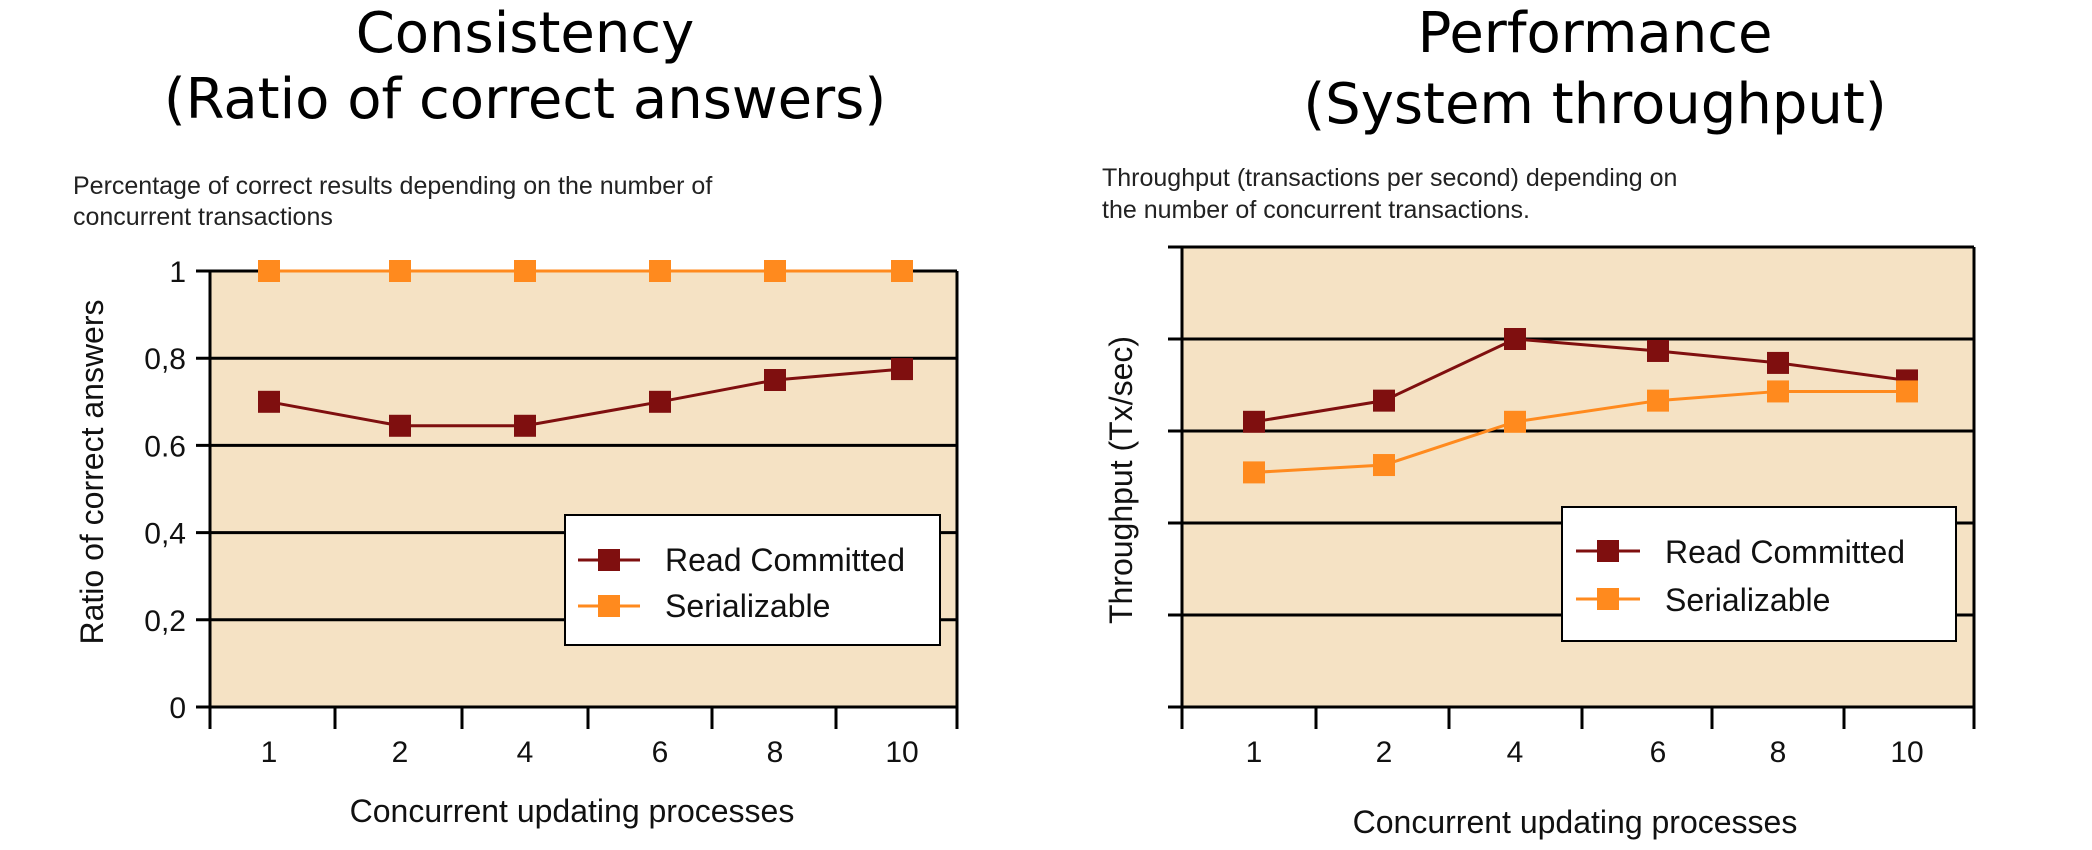 This screenshot has height=850, width=2092. Describe the element at coordinates (1594, 104) in the screenshot. I see `chart-title-line-2: (System throughput)` at that location.